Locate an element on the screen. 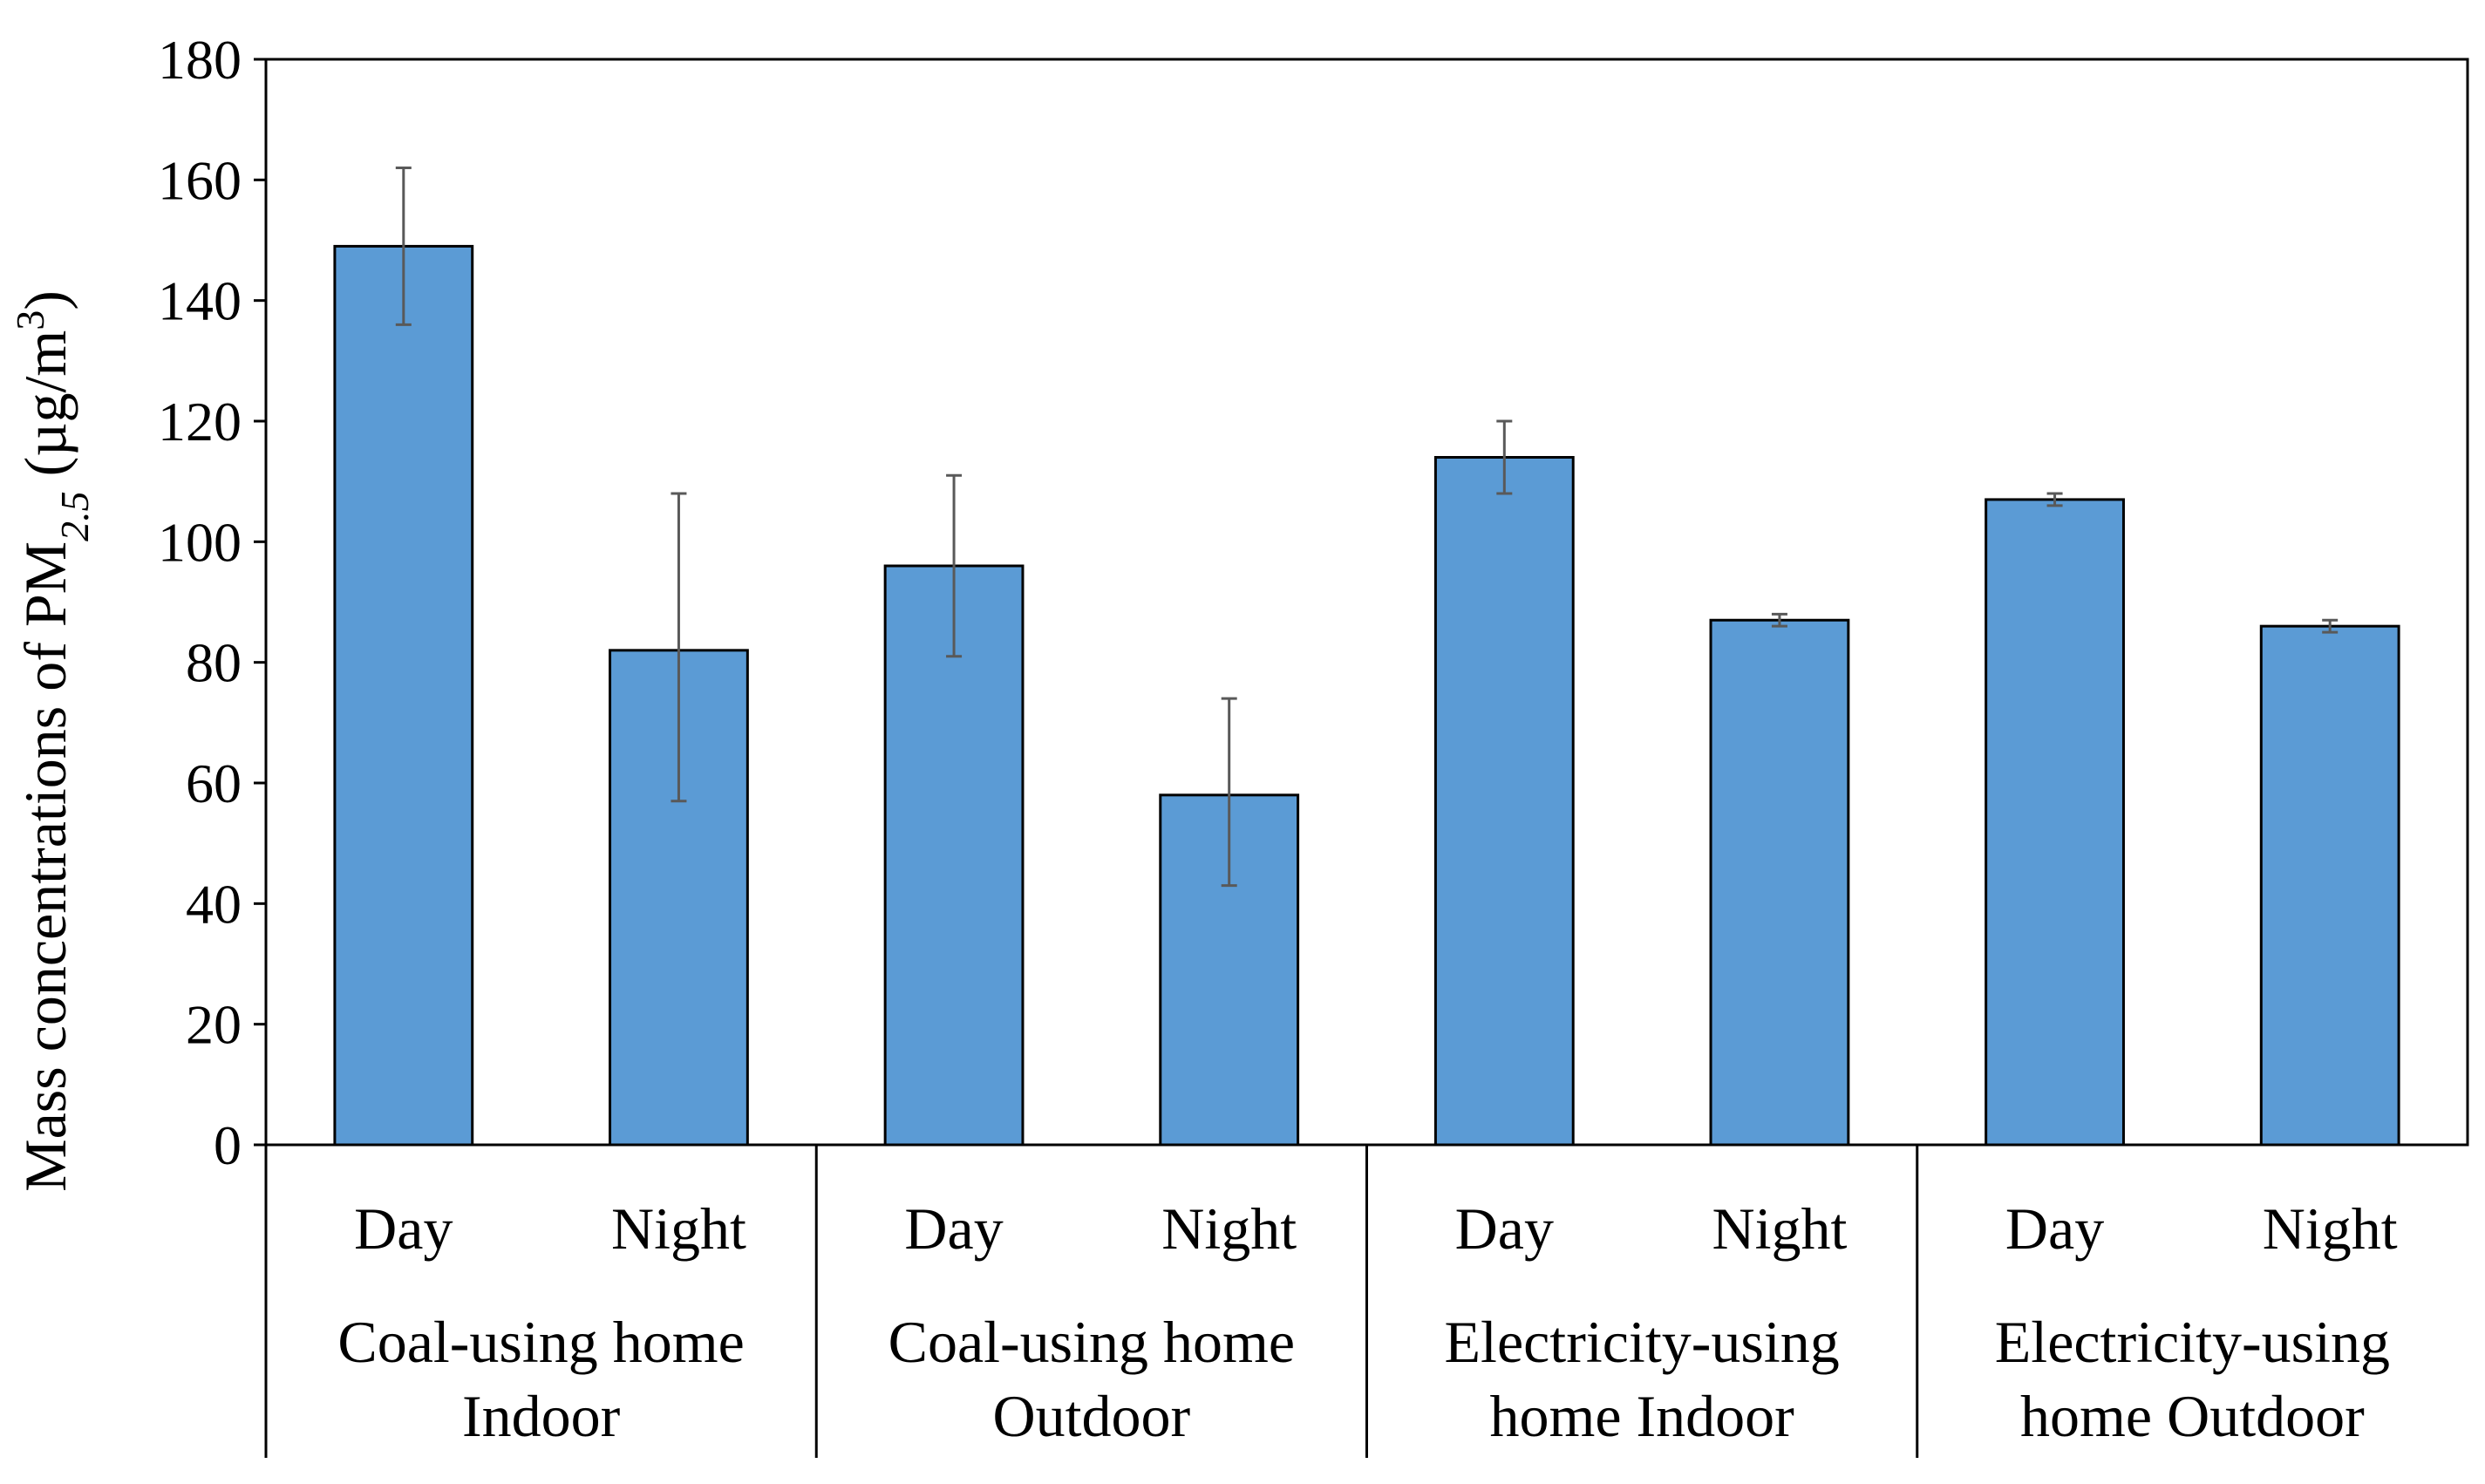 This screenshot has height=1484, width=2485. y-axis-title-prefix: Mass concentrations of PM is located at coordinates (45, 866).